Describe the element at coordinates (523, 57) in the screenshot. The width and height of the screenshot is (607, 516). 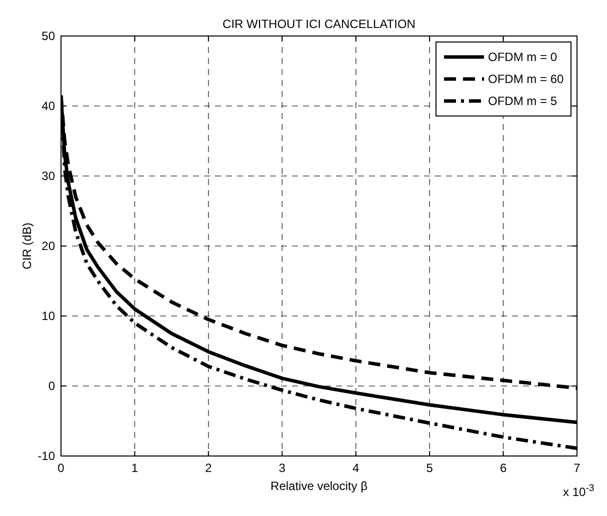
I see `legend-label: OFDM m = 0` at that location.